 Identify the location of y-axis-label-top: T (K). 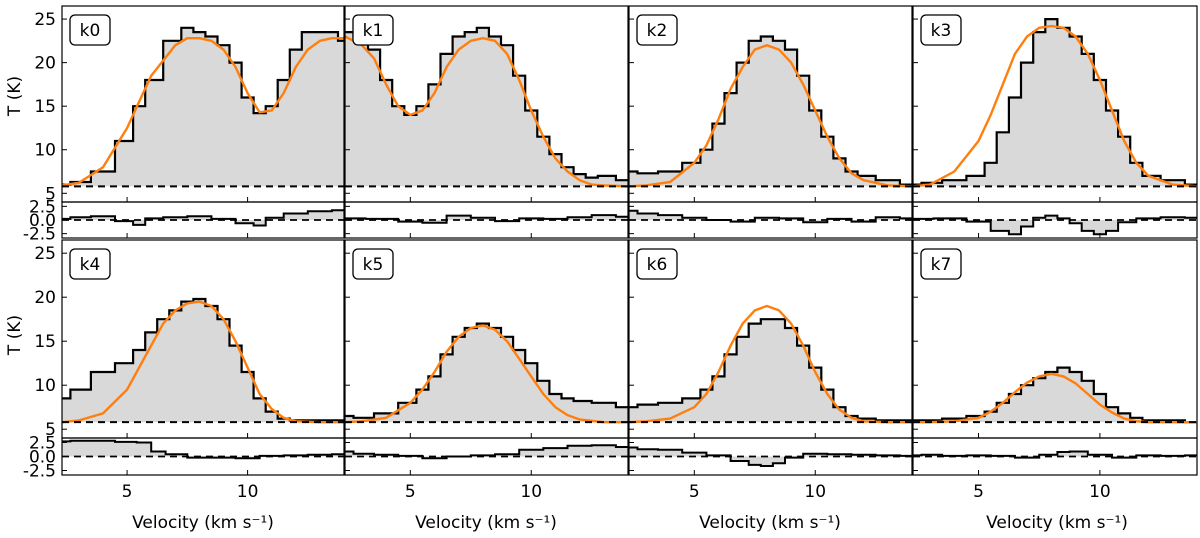
(15, 96).